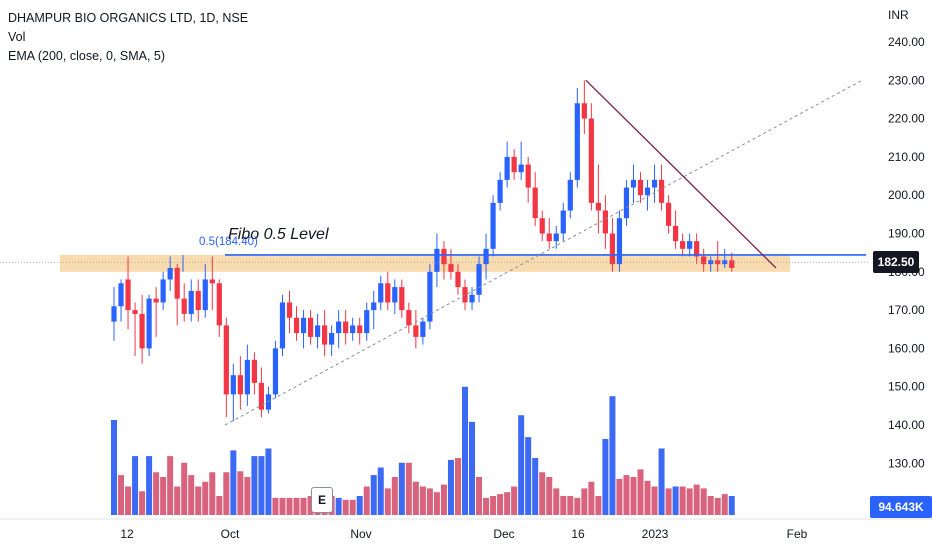 Image resolution: width=932 pixels, height=550 pixels. I want to click on ema-indicator-label: EMA (200, close, 0, SMA, 5), so click(87, 56).